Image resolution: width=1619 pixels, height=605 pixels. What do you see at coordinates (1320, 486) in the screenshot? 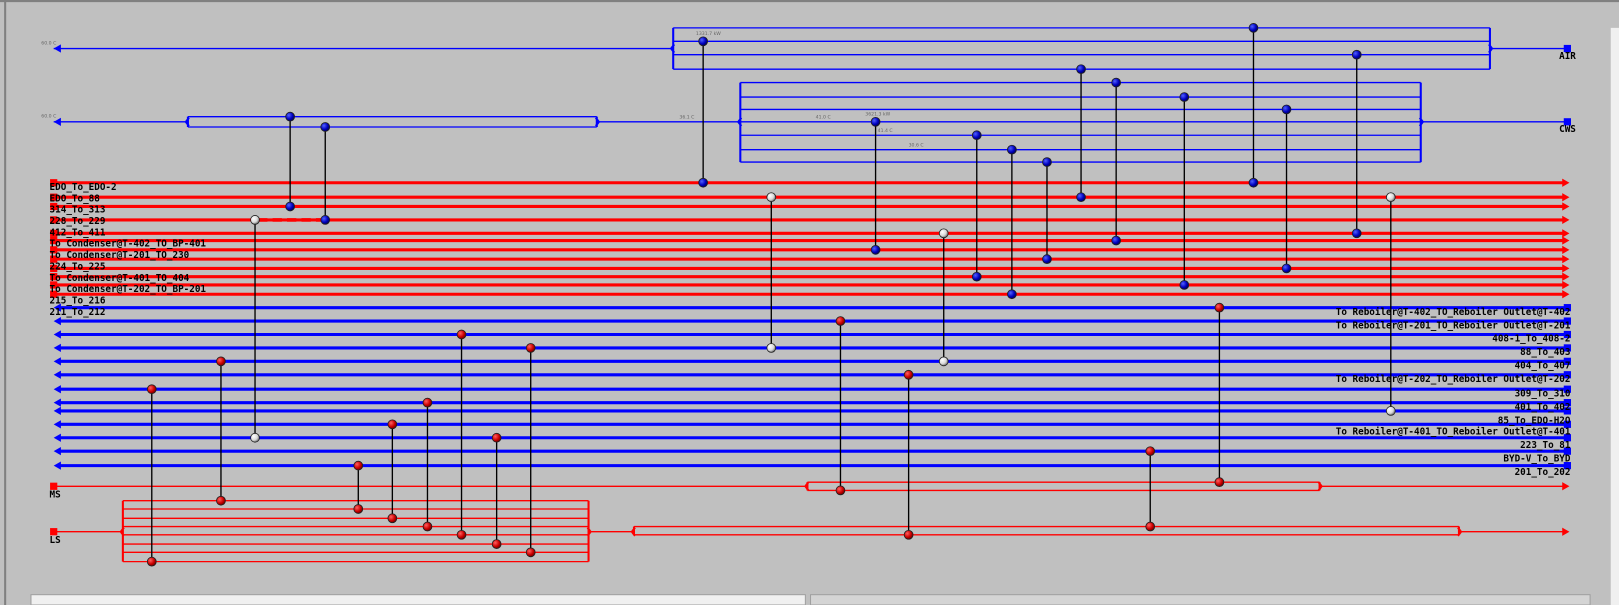
I see `ms-split-mixer` at bounding box center [1320, 486].